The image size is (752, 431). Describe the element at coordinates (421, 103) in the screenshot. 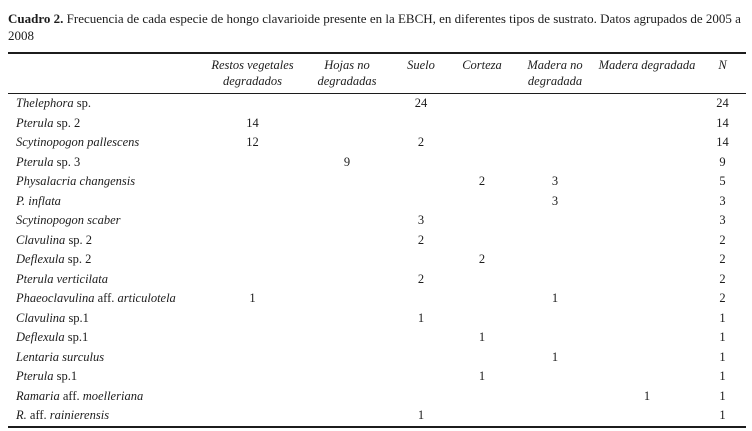

I see `frequency-cell: 24` at that location.